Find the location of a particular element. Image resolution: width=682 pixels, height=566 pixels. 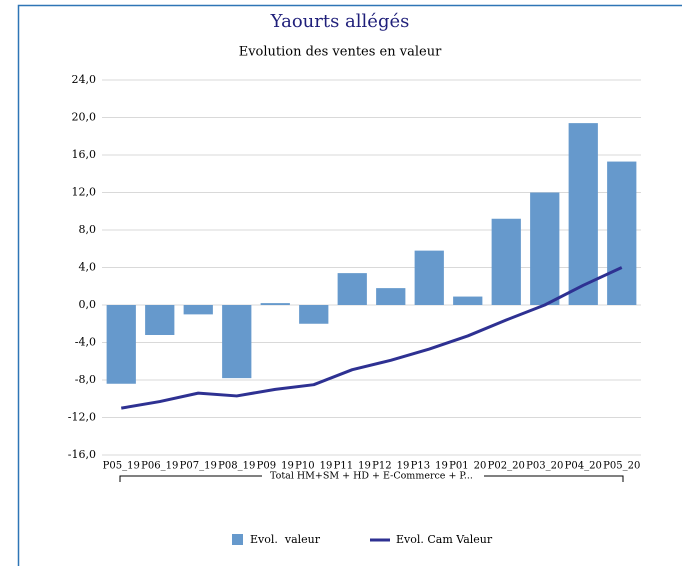

x-tick-label: P10_19 is located at coordinates (313, 466).